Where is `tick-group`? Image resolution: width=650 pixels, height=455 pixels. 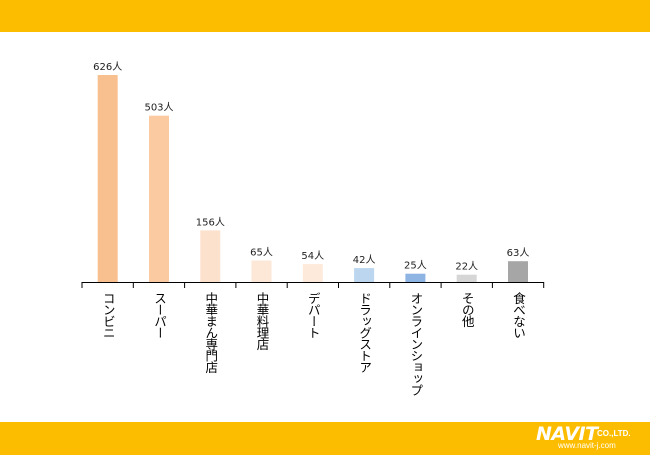 tick-group is located at coordinates (313, 285).